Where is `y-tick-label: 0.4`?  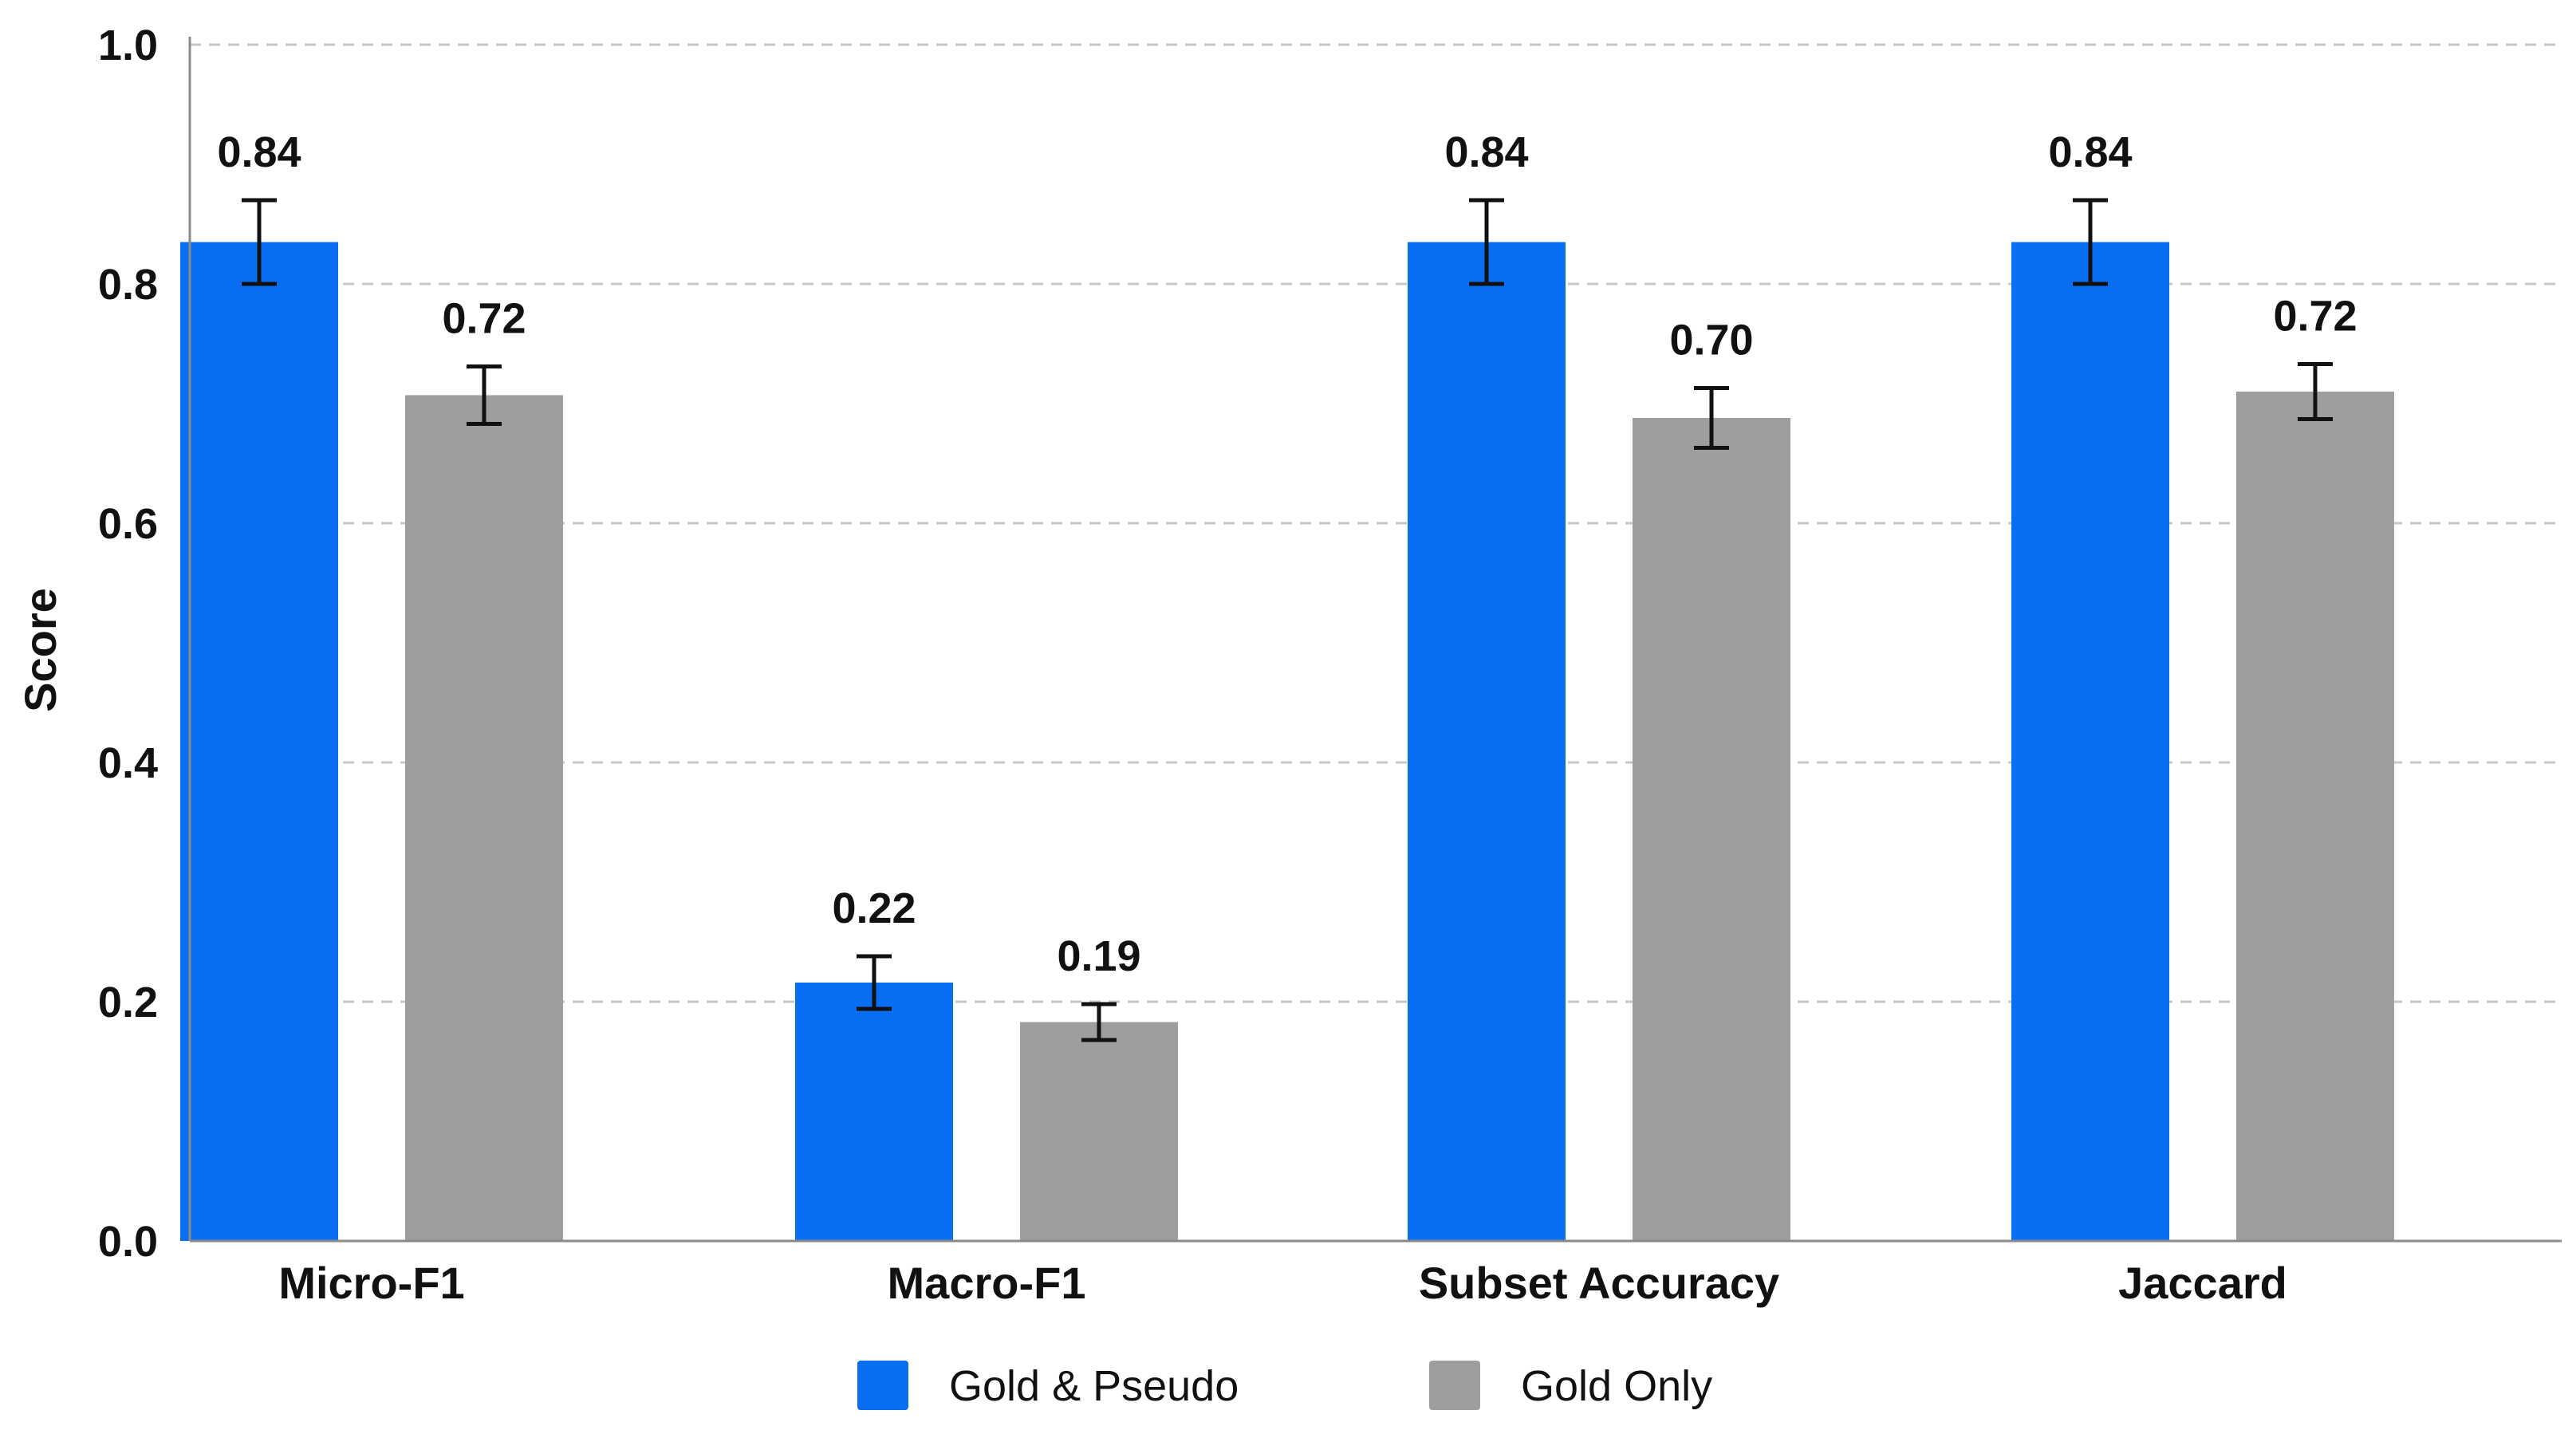
y-tick-label: 0.4 is located at coordinates (128, 763).